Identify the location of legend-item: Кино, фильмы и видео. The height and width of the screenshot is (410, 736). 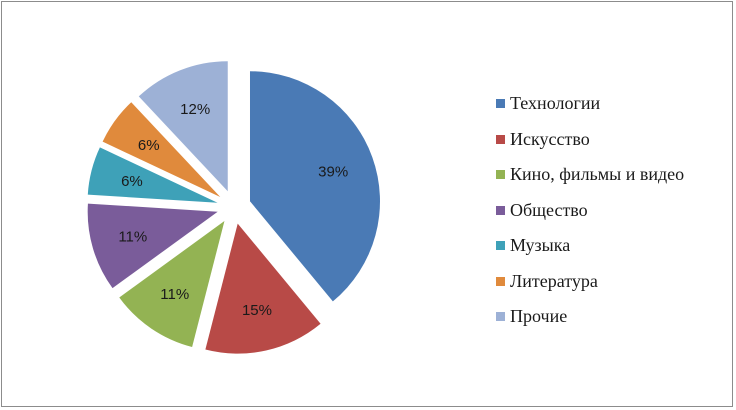
(590, 175).